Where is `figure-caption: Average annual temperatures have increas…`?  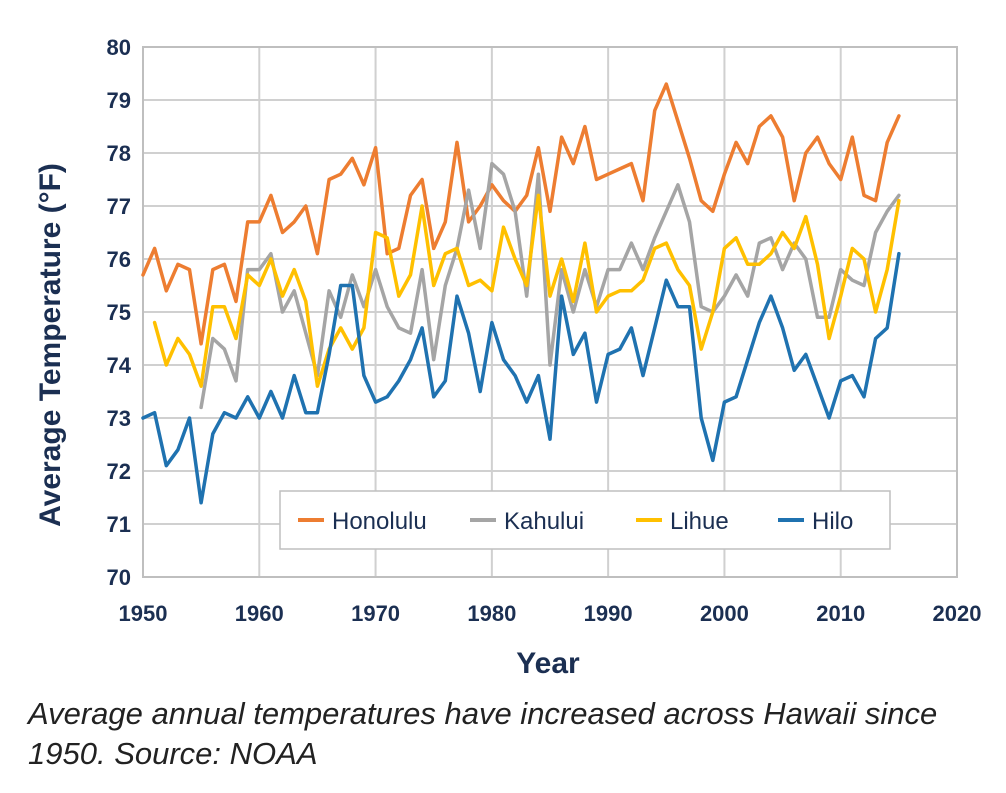 figure-caption: Average annual temperatures have increas… is located at coordinates (483, 733).